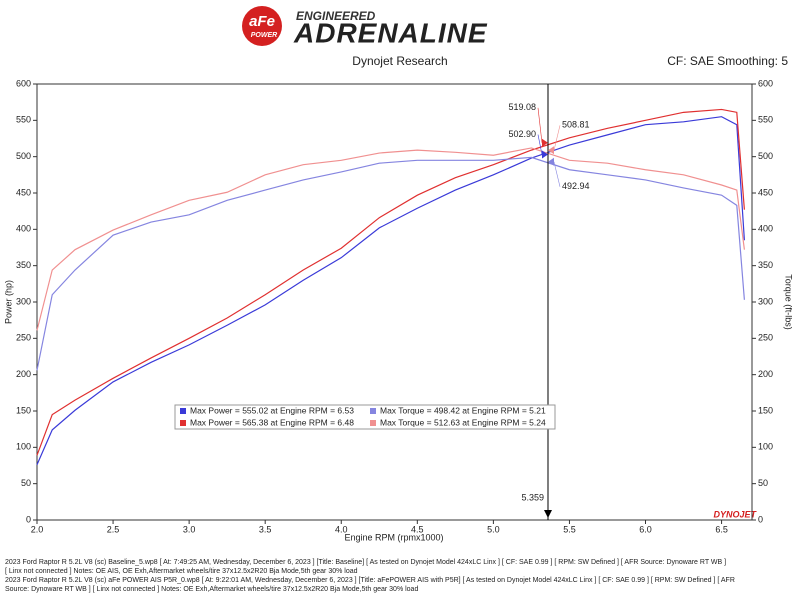 This screenshot has height=600, width=800. Describe the element at coordinates (765, 83) in the screenshot. I see `y2-tick-label: 600` at that location.